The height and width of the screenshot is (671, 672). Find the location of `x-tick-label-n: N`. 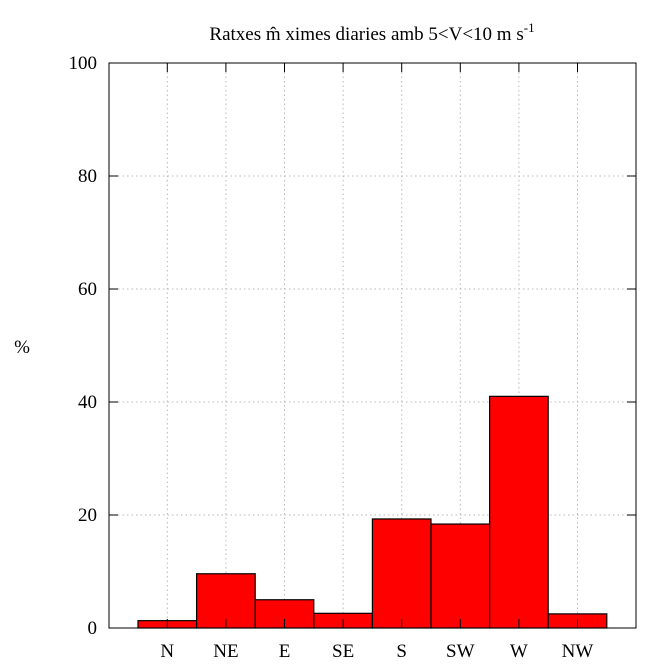

x-tick-label-n: N is located at coordinates (167, 651).